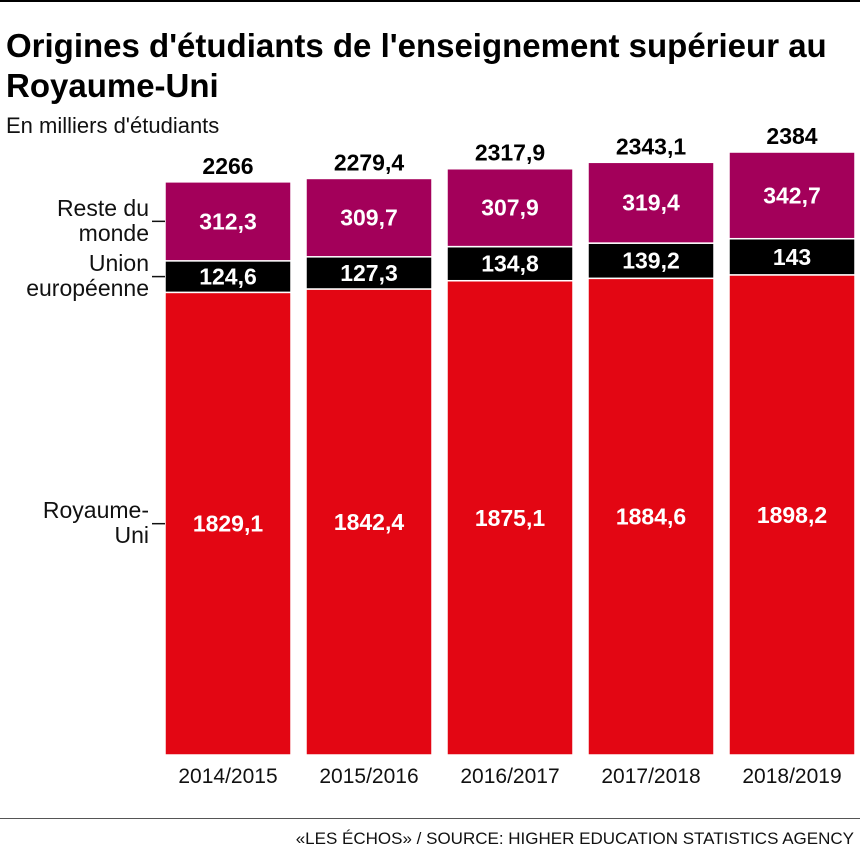 The image size is (860, 853). I want to click on series-label: européenne, so click(87, 288).